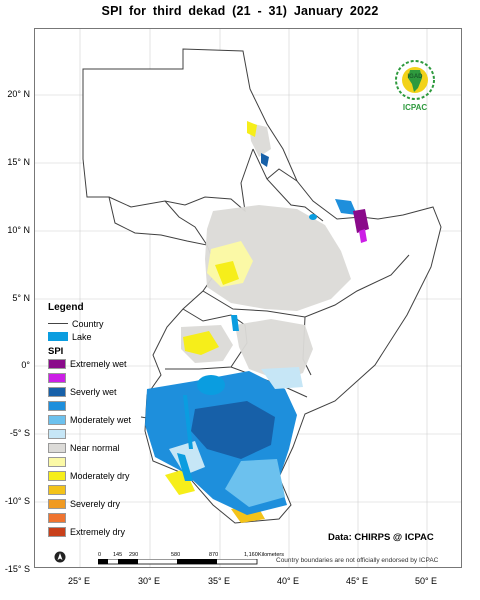 The image size is (480, 600). Describe the element at coordinates (95, 448) in the screenshot. I see `spi-class-label: Near normal` at that location.